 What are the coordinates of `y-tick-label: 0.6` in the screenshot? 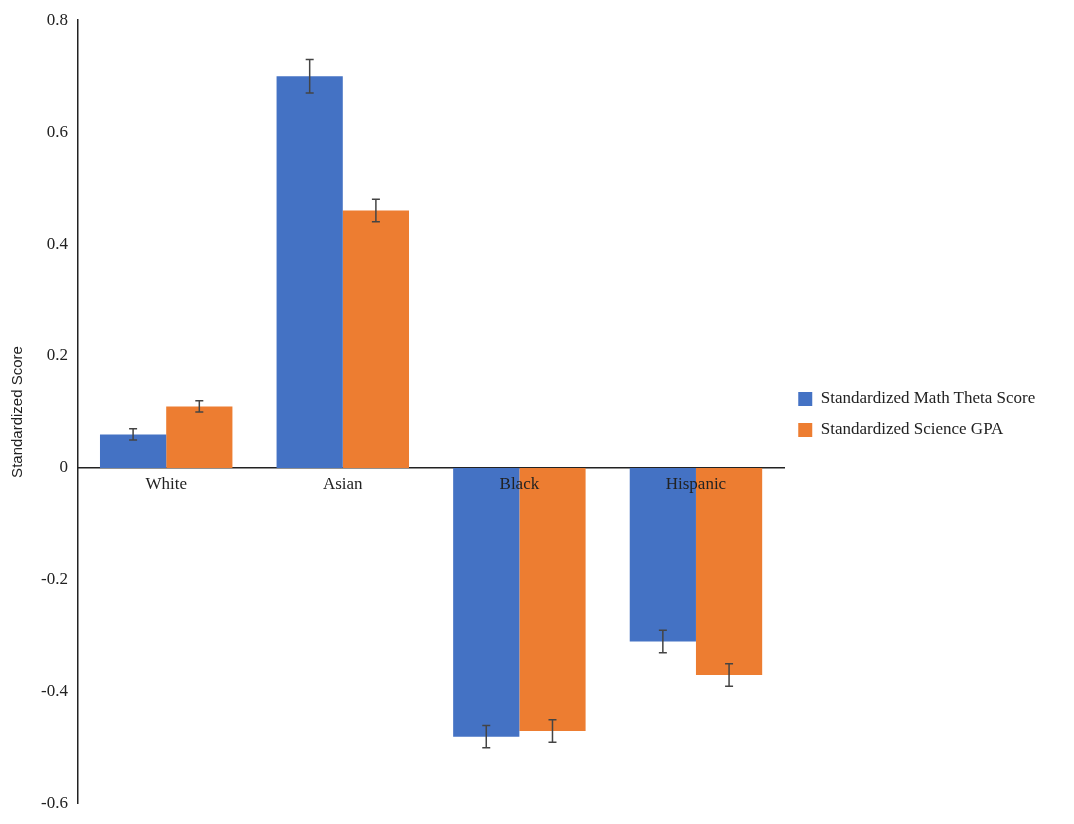 It's located at (57, 131).